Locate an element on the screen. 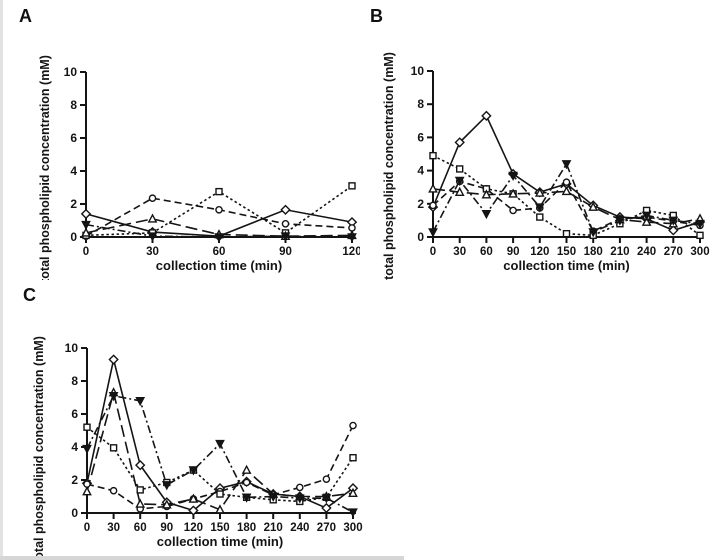 This screenshot has height=560, width=720. series-line-open-circle is located at coordinates (220, 467).